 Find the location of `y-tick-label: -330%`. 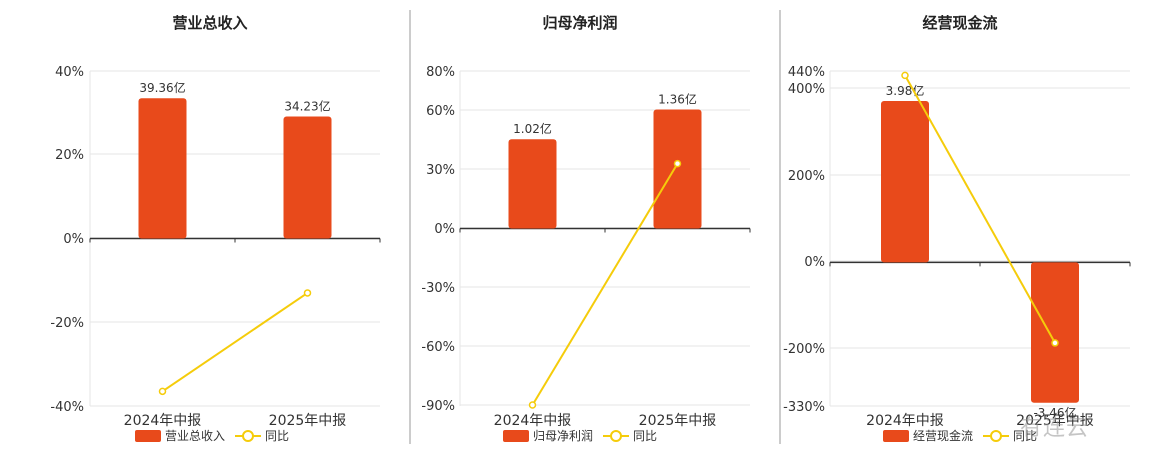

y-tick-label: -330% is located at coordinates (804, 407).